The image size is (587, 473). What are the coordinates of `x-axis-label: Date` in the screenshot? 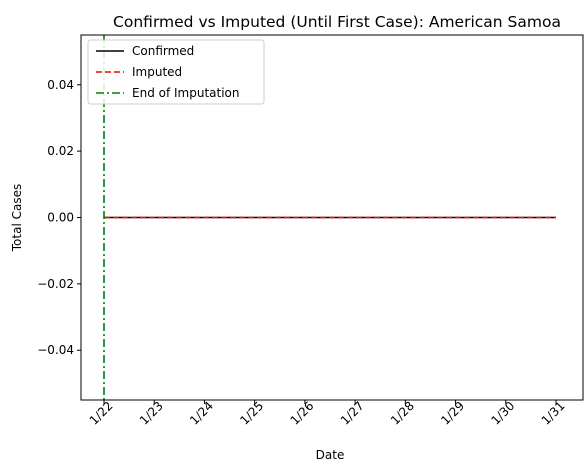 It's located at (330, 455).